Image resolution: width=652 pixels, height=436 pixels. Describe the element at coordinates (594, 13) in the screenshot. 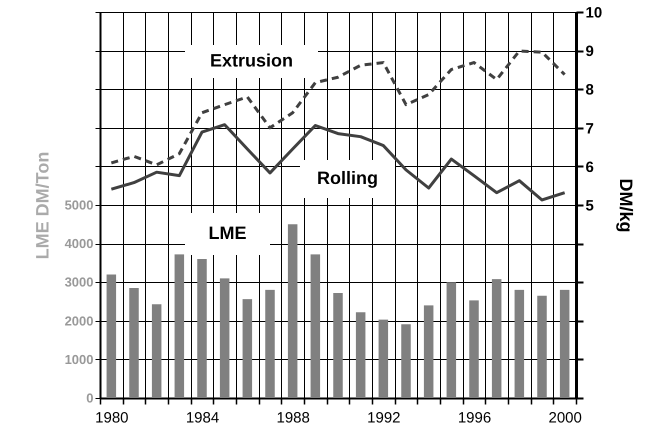

I see `y2-tick-label: 10` at that location.